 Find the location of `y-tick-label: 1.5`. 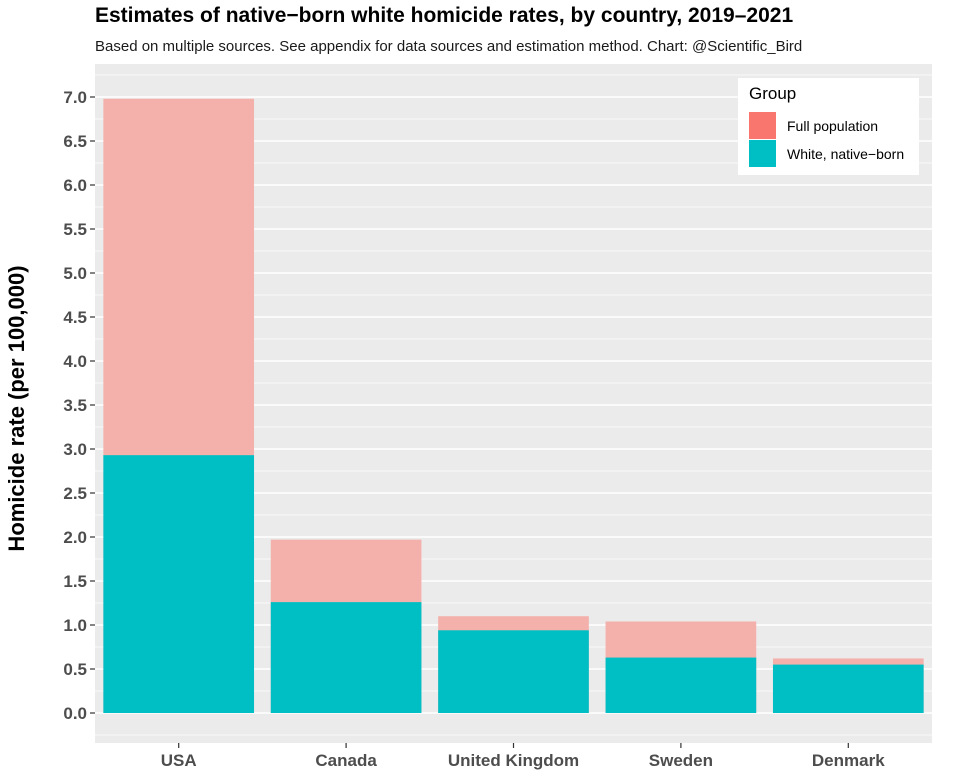

y-tick-label: 1.5 is located at coordinates (75, 581).